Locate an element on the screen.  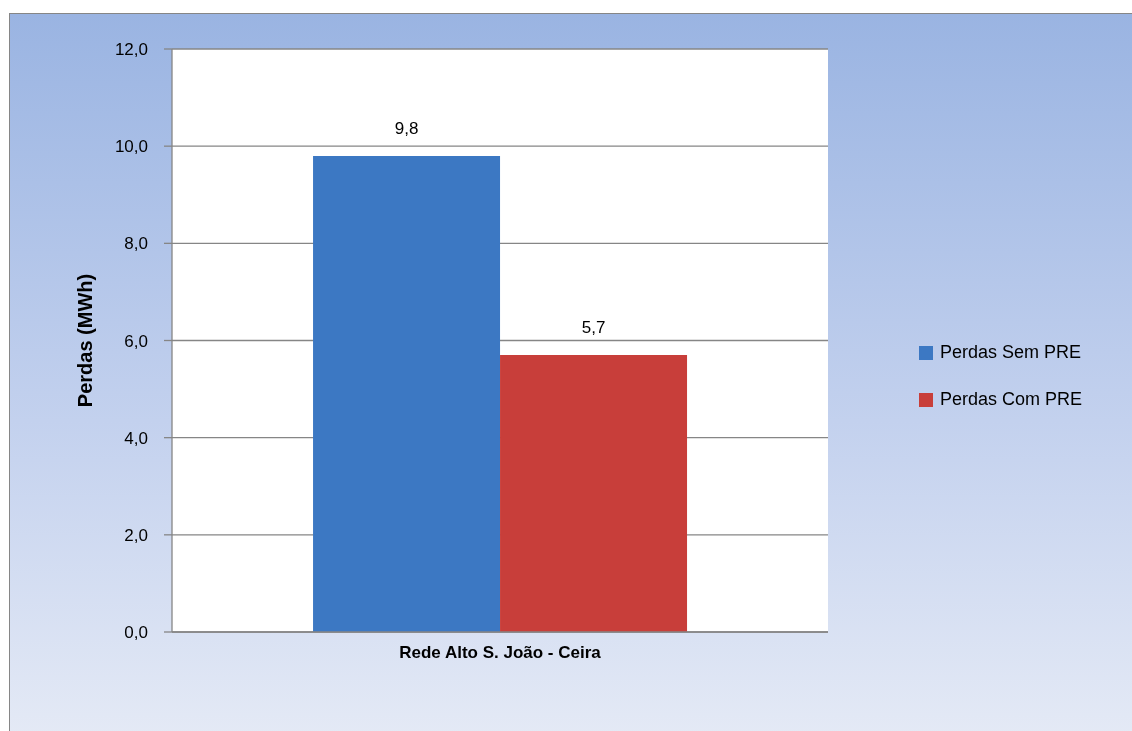
legend-label: Perdas Sem PRE is located at coordinates (1011, 352).